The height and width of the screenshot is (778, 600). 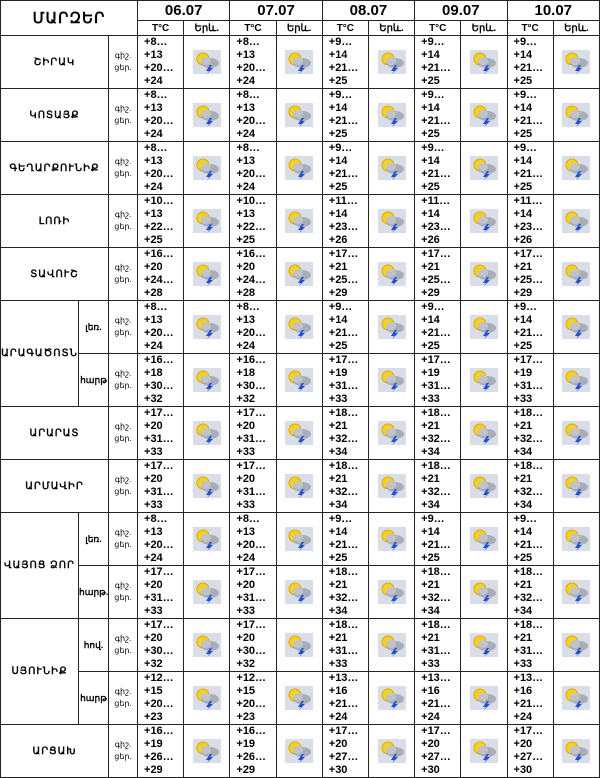 I want to click on night-temp: +18…+21, so click(x=528, y=632).